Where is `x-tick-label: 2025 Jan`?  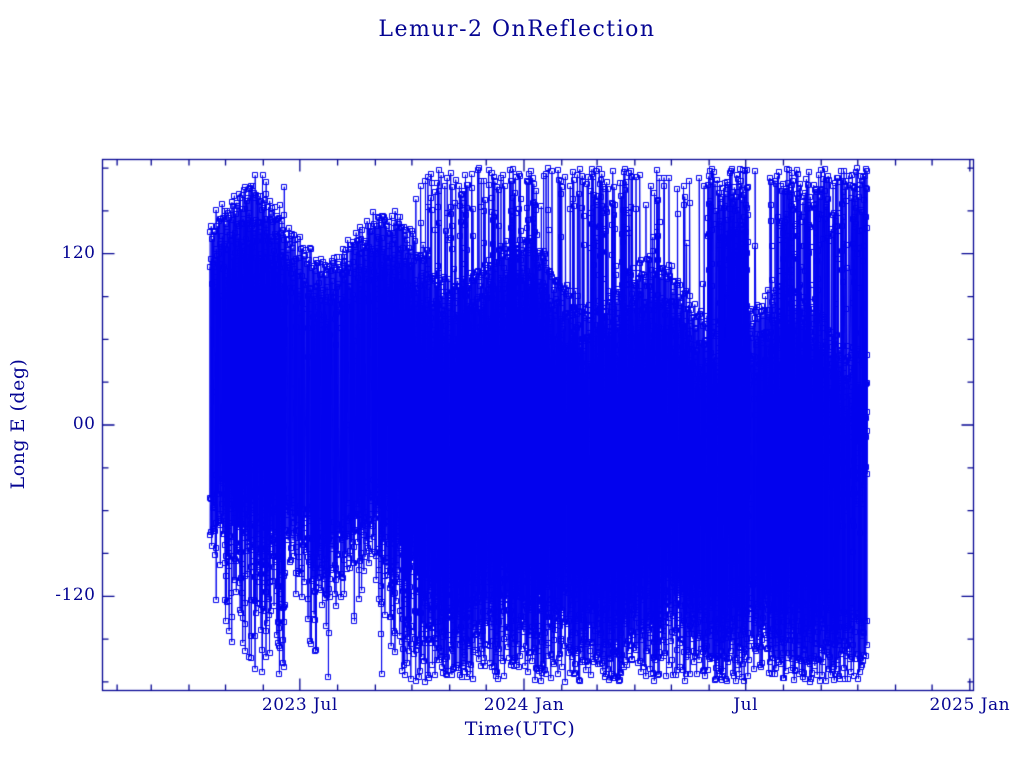
x-tick-label: 2025 Jan is located at coordinates (970, 704).